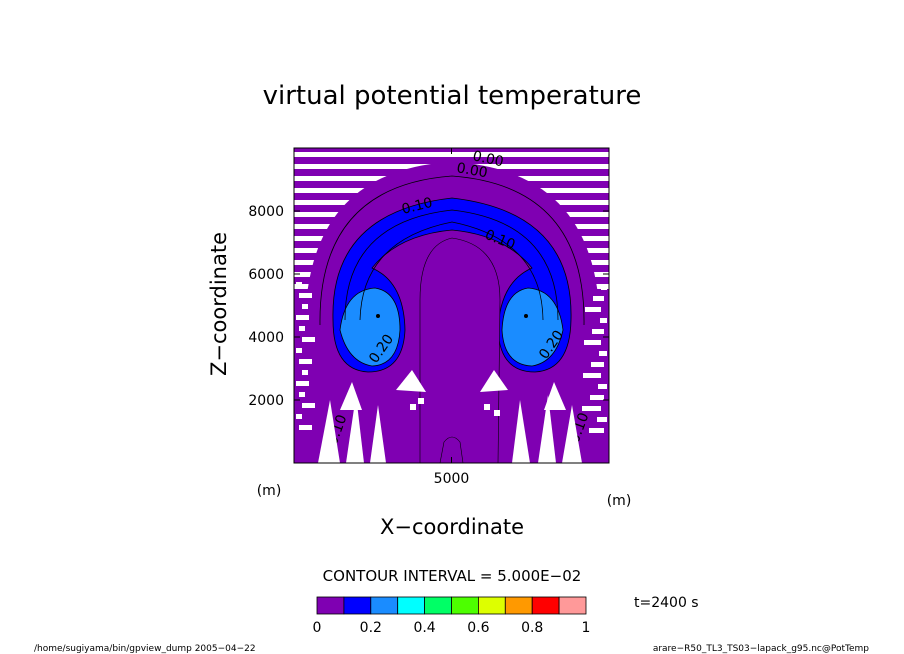  I want to click on stripe, so click(451, 154).